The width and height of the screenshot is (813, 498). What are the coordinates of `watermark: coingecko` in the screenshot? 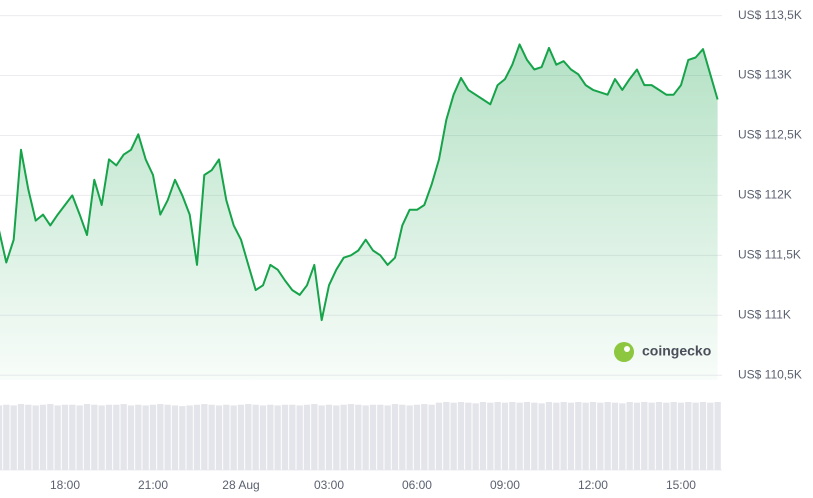 It's located at (662, 352).